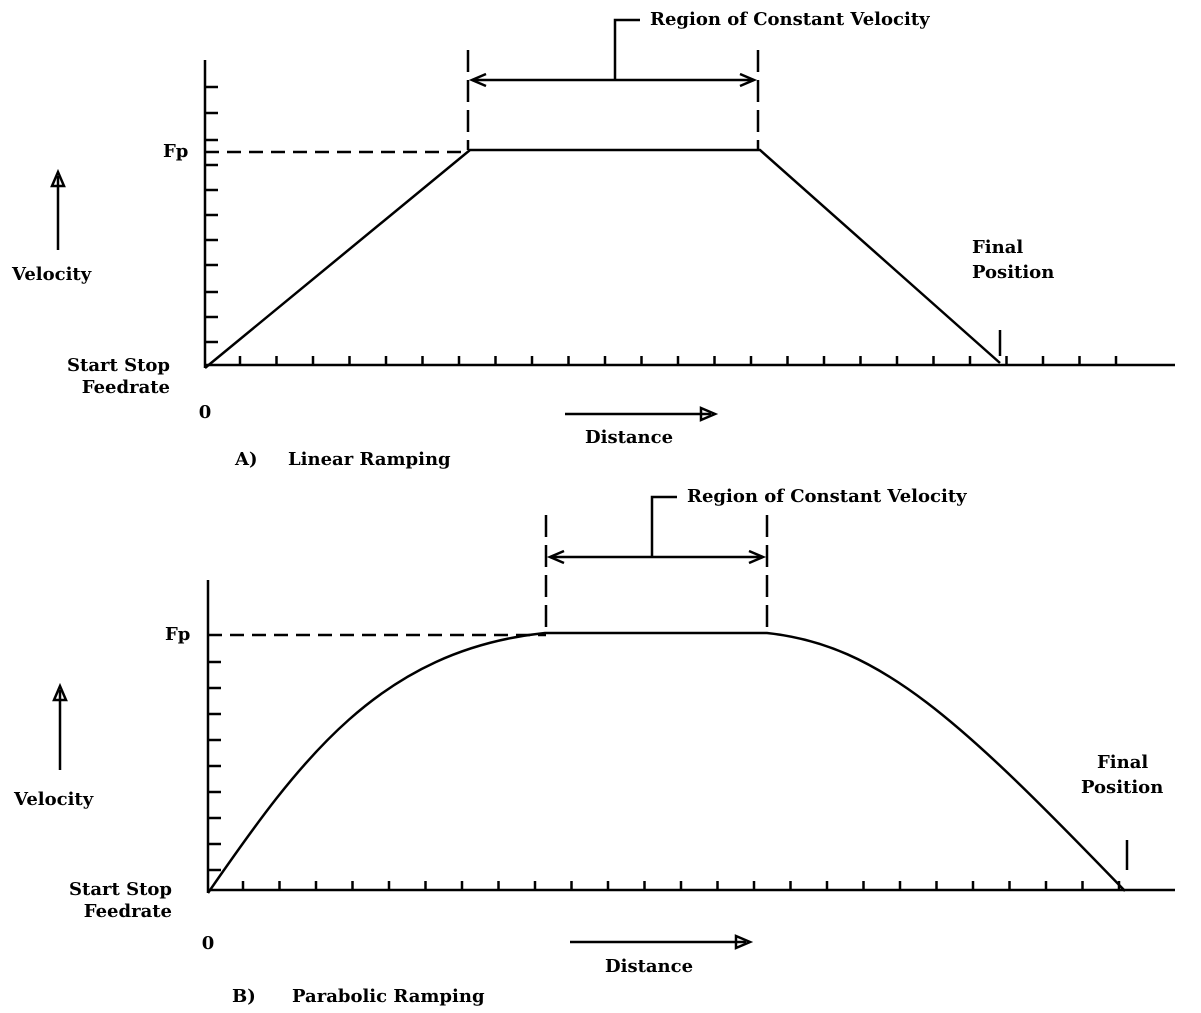 The width and height of the screenshot is (1201, 1013). What do you see at coordinates (244, 996) in the screenshot?
I see `caption-letter: B)` at bounding box center [244, 996].